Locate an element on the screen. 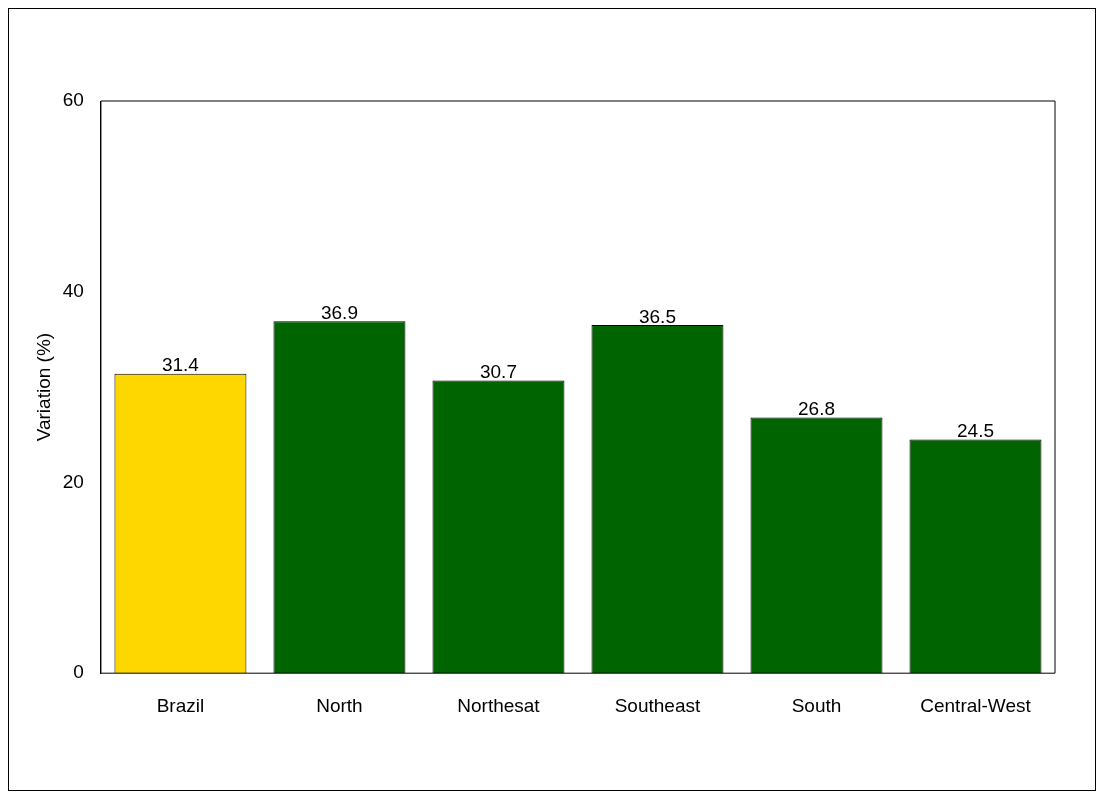 The width and height of the screenshot is (1106, 801). y-tick-label: 40 is located at coordinates (73, 290).